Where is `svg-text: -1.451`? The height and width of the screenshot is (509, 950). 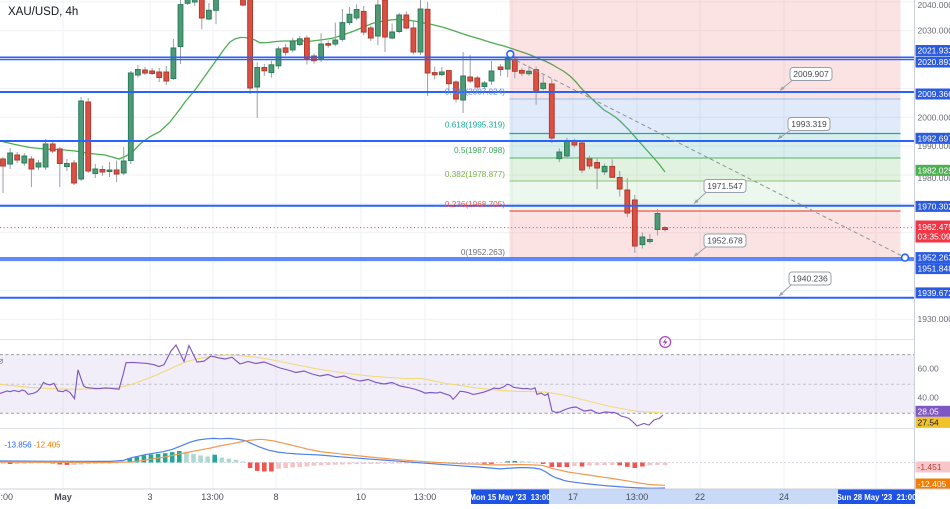 svg-text: -1.451 is located at coordinates (930, 467).